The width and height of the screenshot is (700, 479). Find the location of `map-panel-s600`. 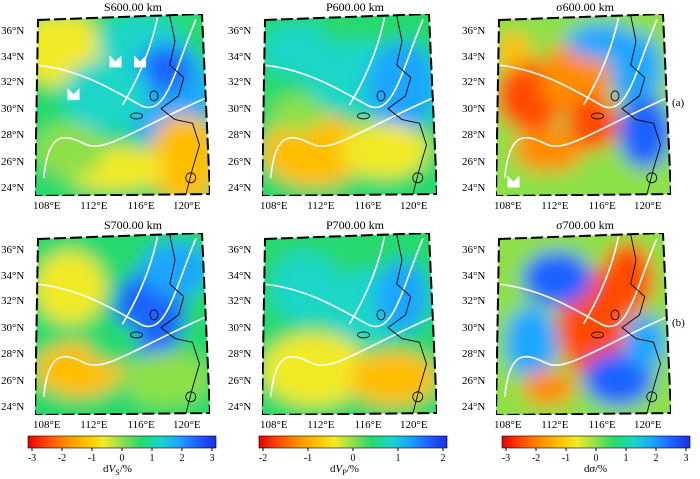

map-panel-s600 is located at coordinates (122, 105).